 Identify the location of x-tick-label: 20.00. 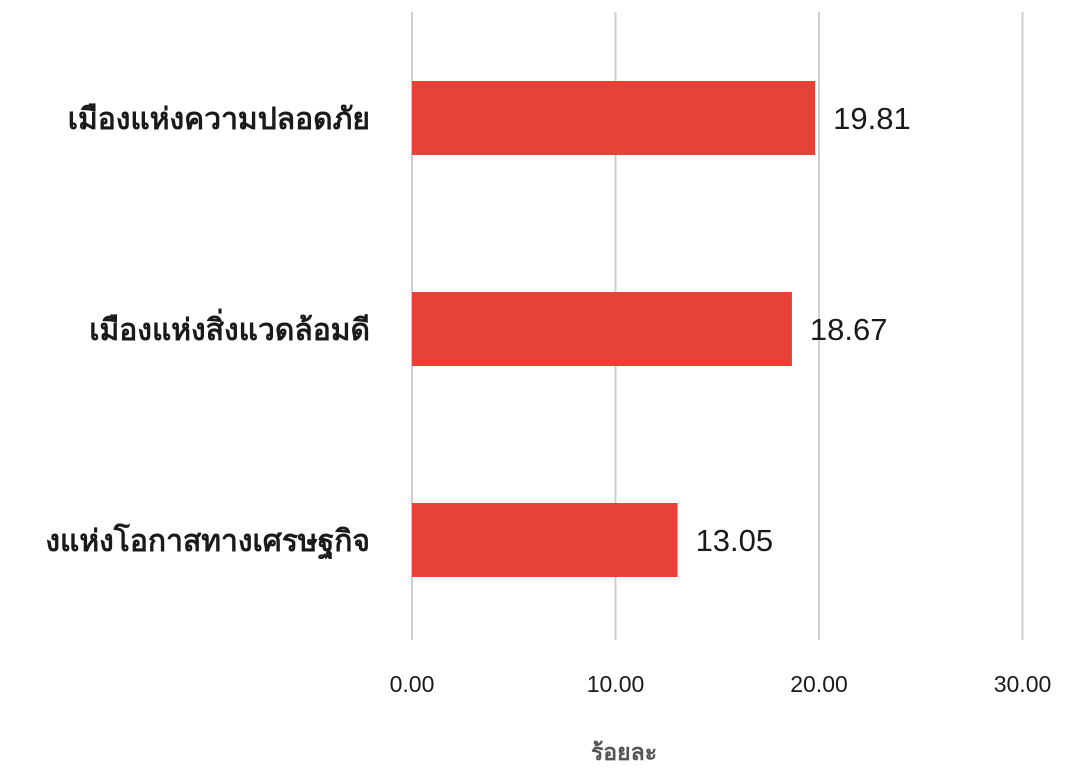
(819, 684).